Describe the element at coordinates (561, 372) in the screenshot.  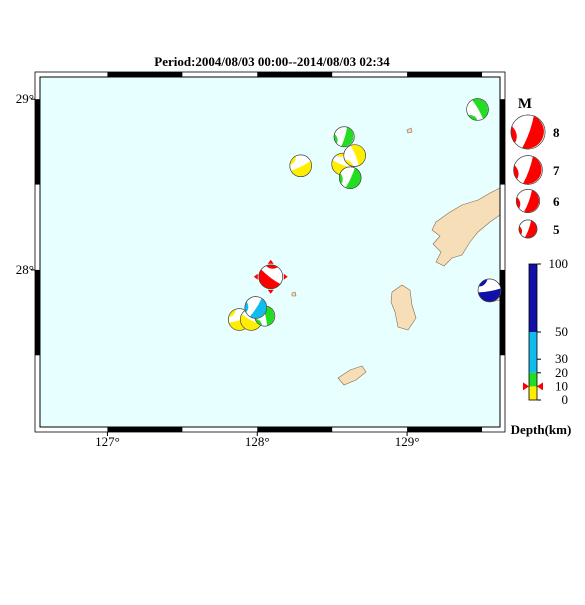
I see `depth-tick-label: 20` at that location.